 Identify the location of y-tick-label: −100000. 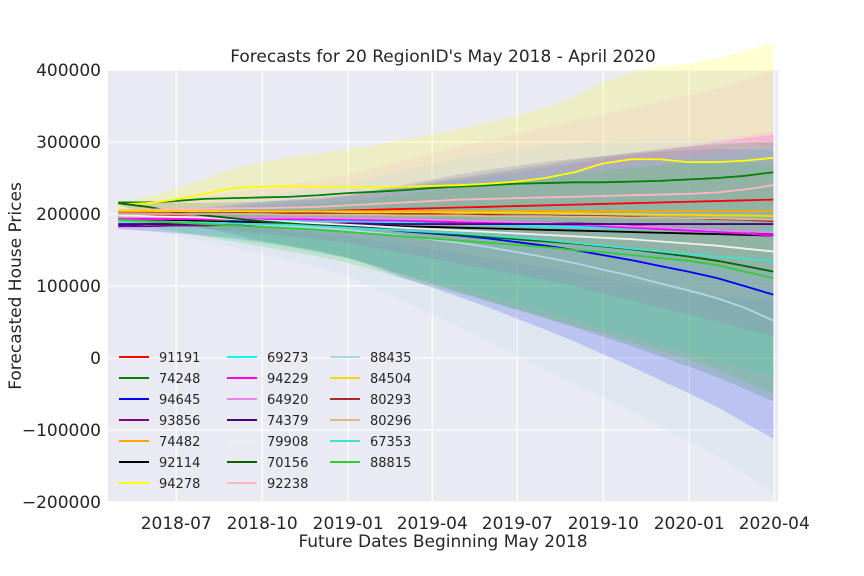
(61, 431).